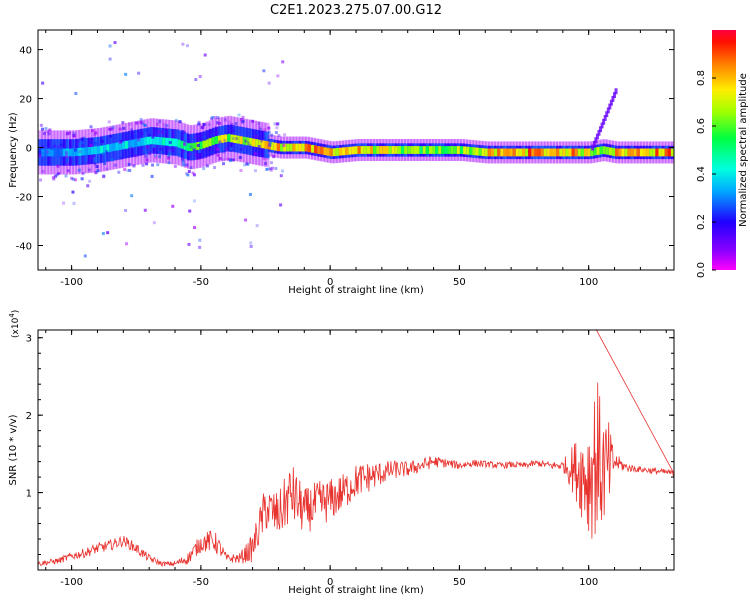 Image resolution: width=750 pixels, height=600 pixels. Describe the element at coordinates (71, 582) in the screenshot. I see `x-tick-label: -100` at that location.